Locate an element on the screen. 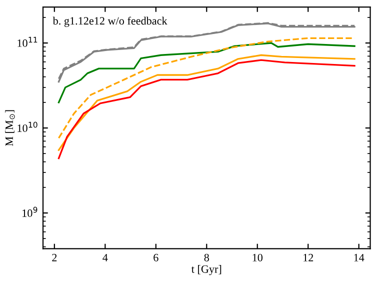 The image size is (374, 281). annotation: b. g1.12e12 w/o feedback is located at coordinates (110, 21).